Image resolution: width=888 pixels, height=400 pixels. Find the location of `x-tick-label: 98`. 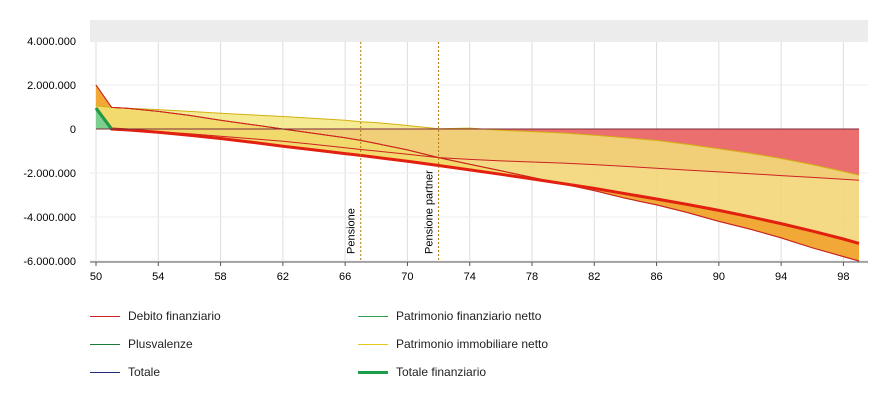

x-tick-label: 98 is located at coordinates (843, 277).